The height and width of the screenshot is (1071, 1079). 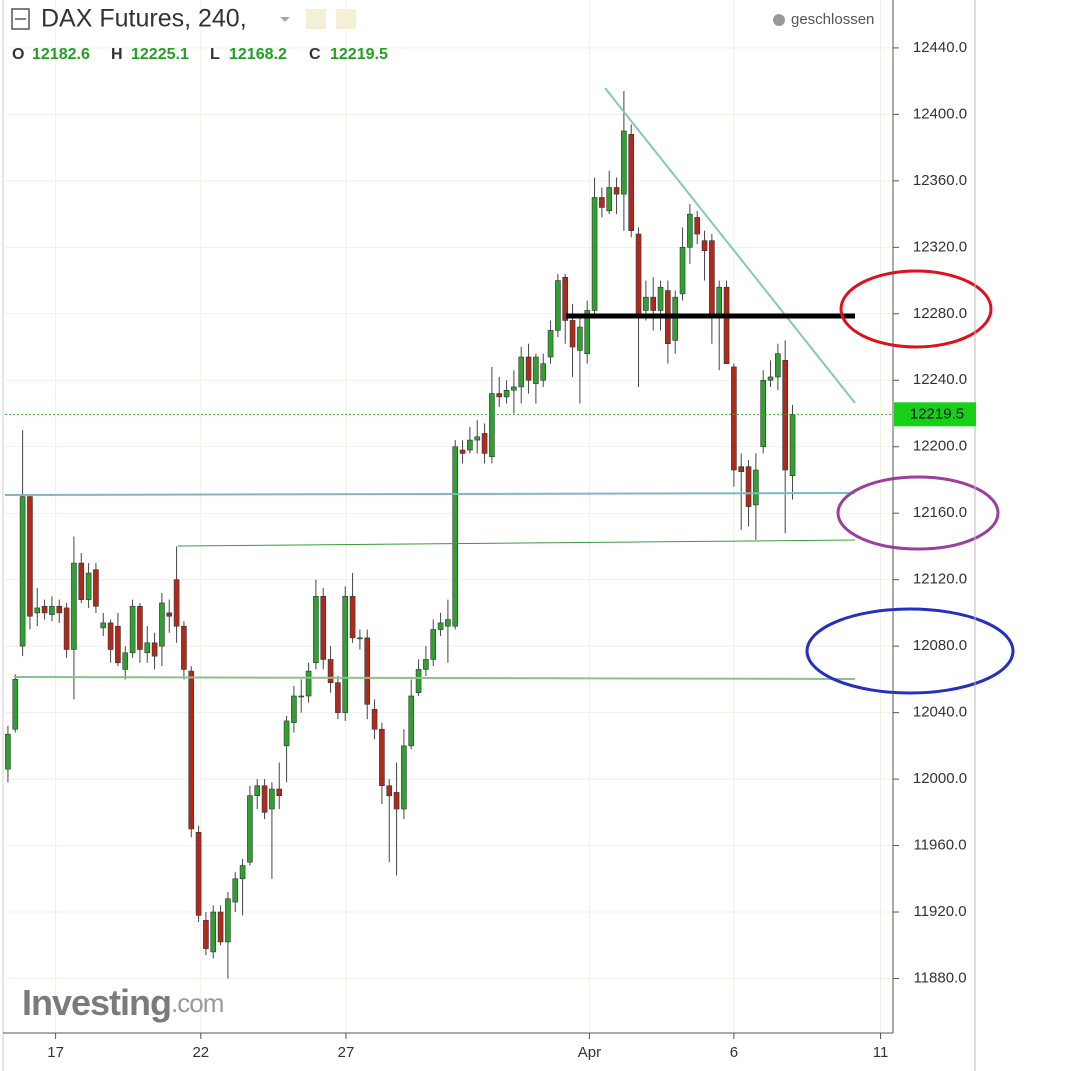 What do you see at coordinates (55, 1052) in the screenshot?
I see `x-tick-label: 17` at bounding box center [55, 1052].